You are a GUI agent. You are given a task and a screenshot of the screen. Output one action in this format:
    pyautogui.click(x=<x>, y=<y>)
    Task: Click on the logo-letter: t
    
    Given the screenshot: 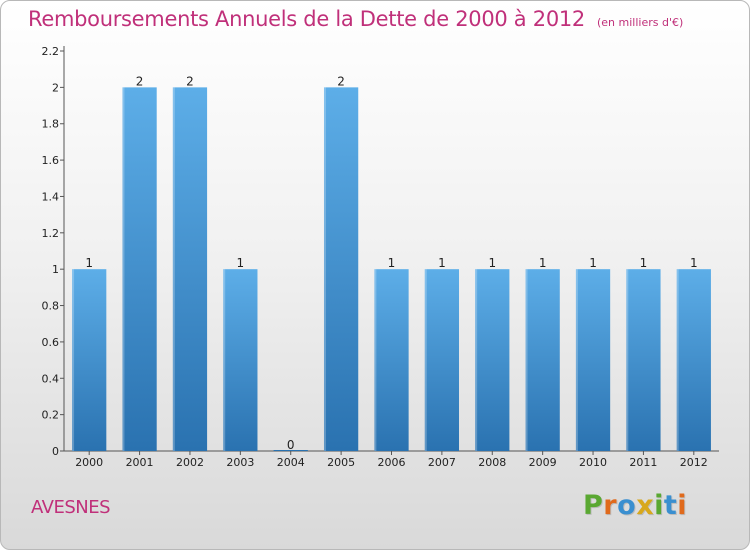 What is the action you would take?
    pyautogui.click(x=670, y=505)
    